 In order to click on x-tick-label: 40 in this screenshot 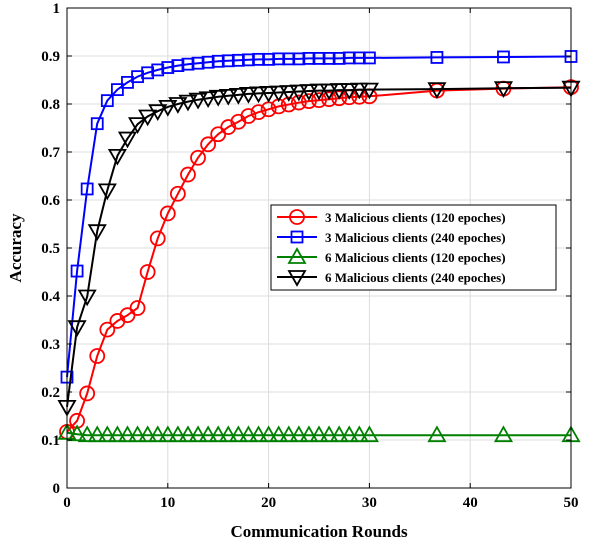, I will do `click(470, 503)`.